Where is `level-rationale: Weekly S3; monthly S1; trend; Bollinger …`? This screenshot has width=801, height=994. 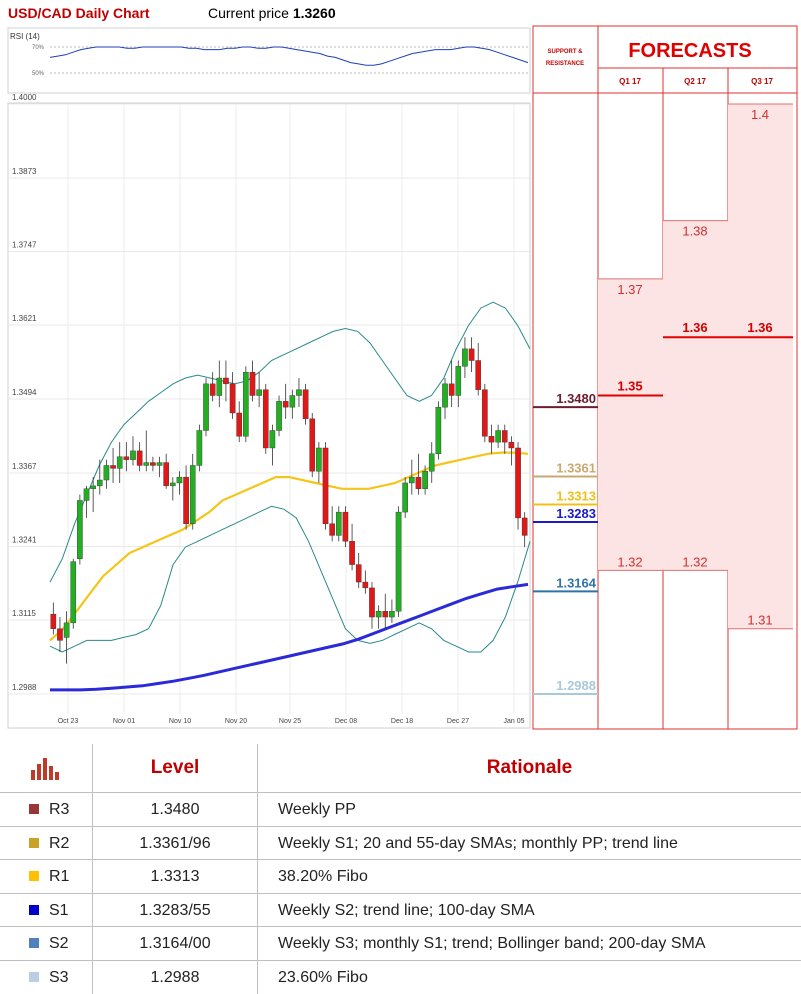 level-rationale: Weekly S3; monthly S1; trend; Bollinger … is located at coordinates (529, 943).